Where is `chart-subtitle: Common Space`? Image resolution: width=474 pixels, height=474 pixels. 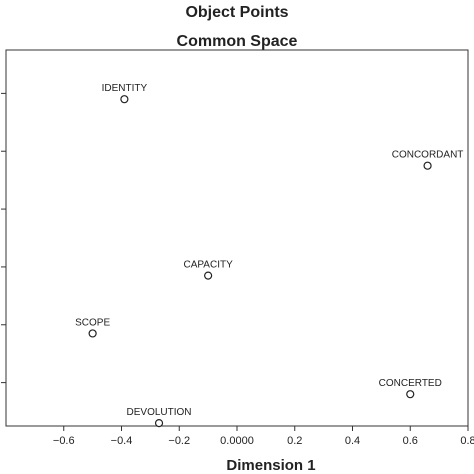 chart-subtitle: Common Space is located at coordinates (237, 41).